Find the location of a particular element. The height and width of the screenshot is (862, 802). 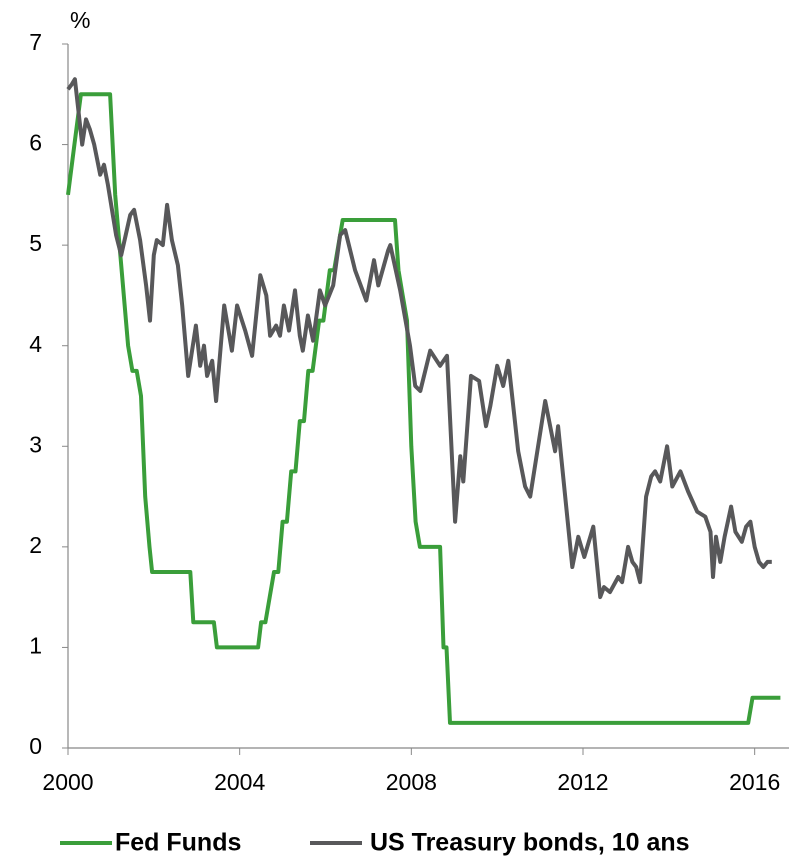

y-tick-label: 4 is located at coordinates (35, 344).